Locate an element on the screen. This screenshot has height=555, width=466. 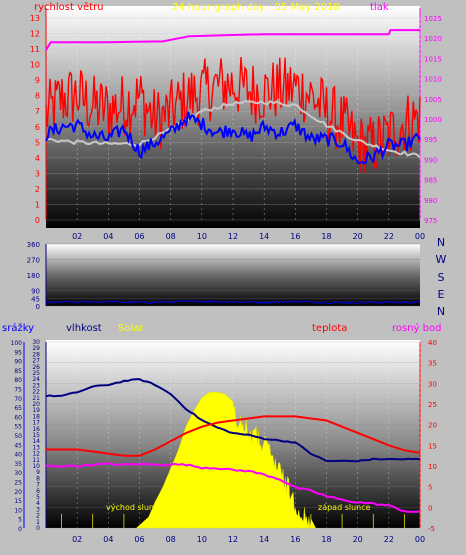
panel1-x-tick-label: 20 is located at coordinates (358, 236).